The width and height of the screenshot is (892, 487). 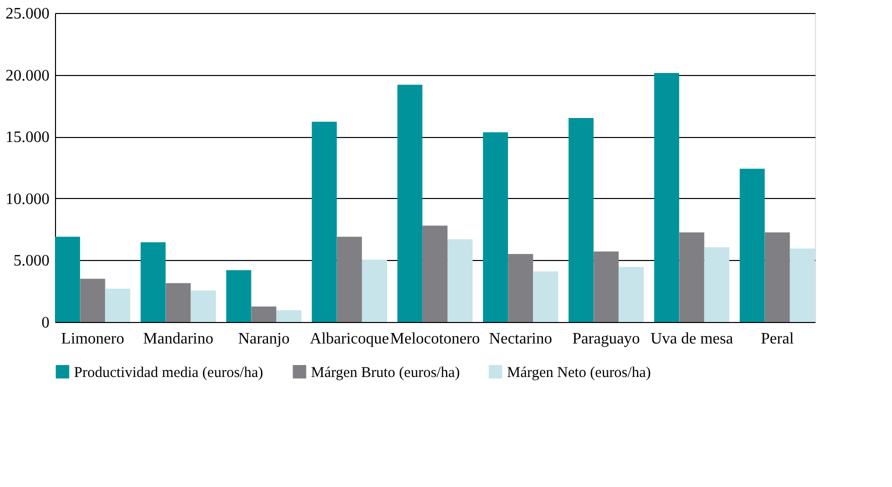 I want to click on y-tick-label: 5.000, so click(x=32, y=261).